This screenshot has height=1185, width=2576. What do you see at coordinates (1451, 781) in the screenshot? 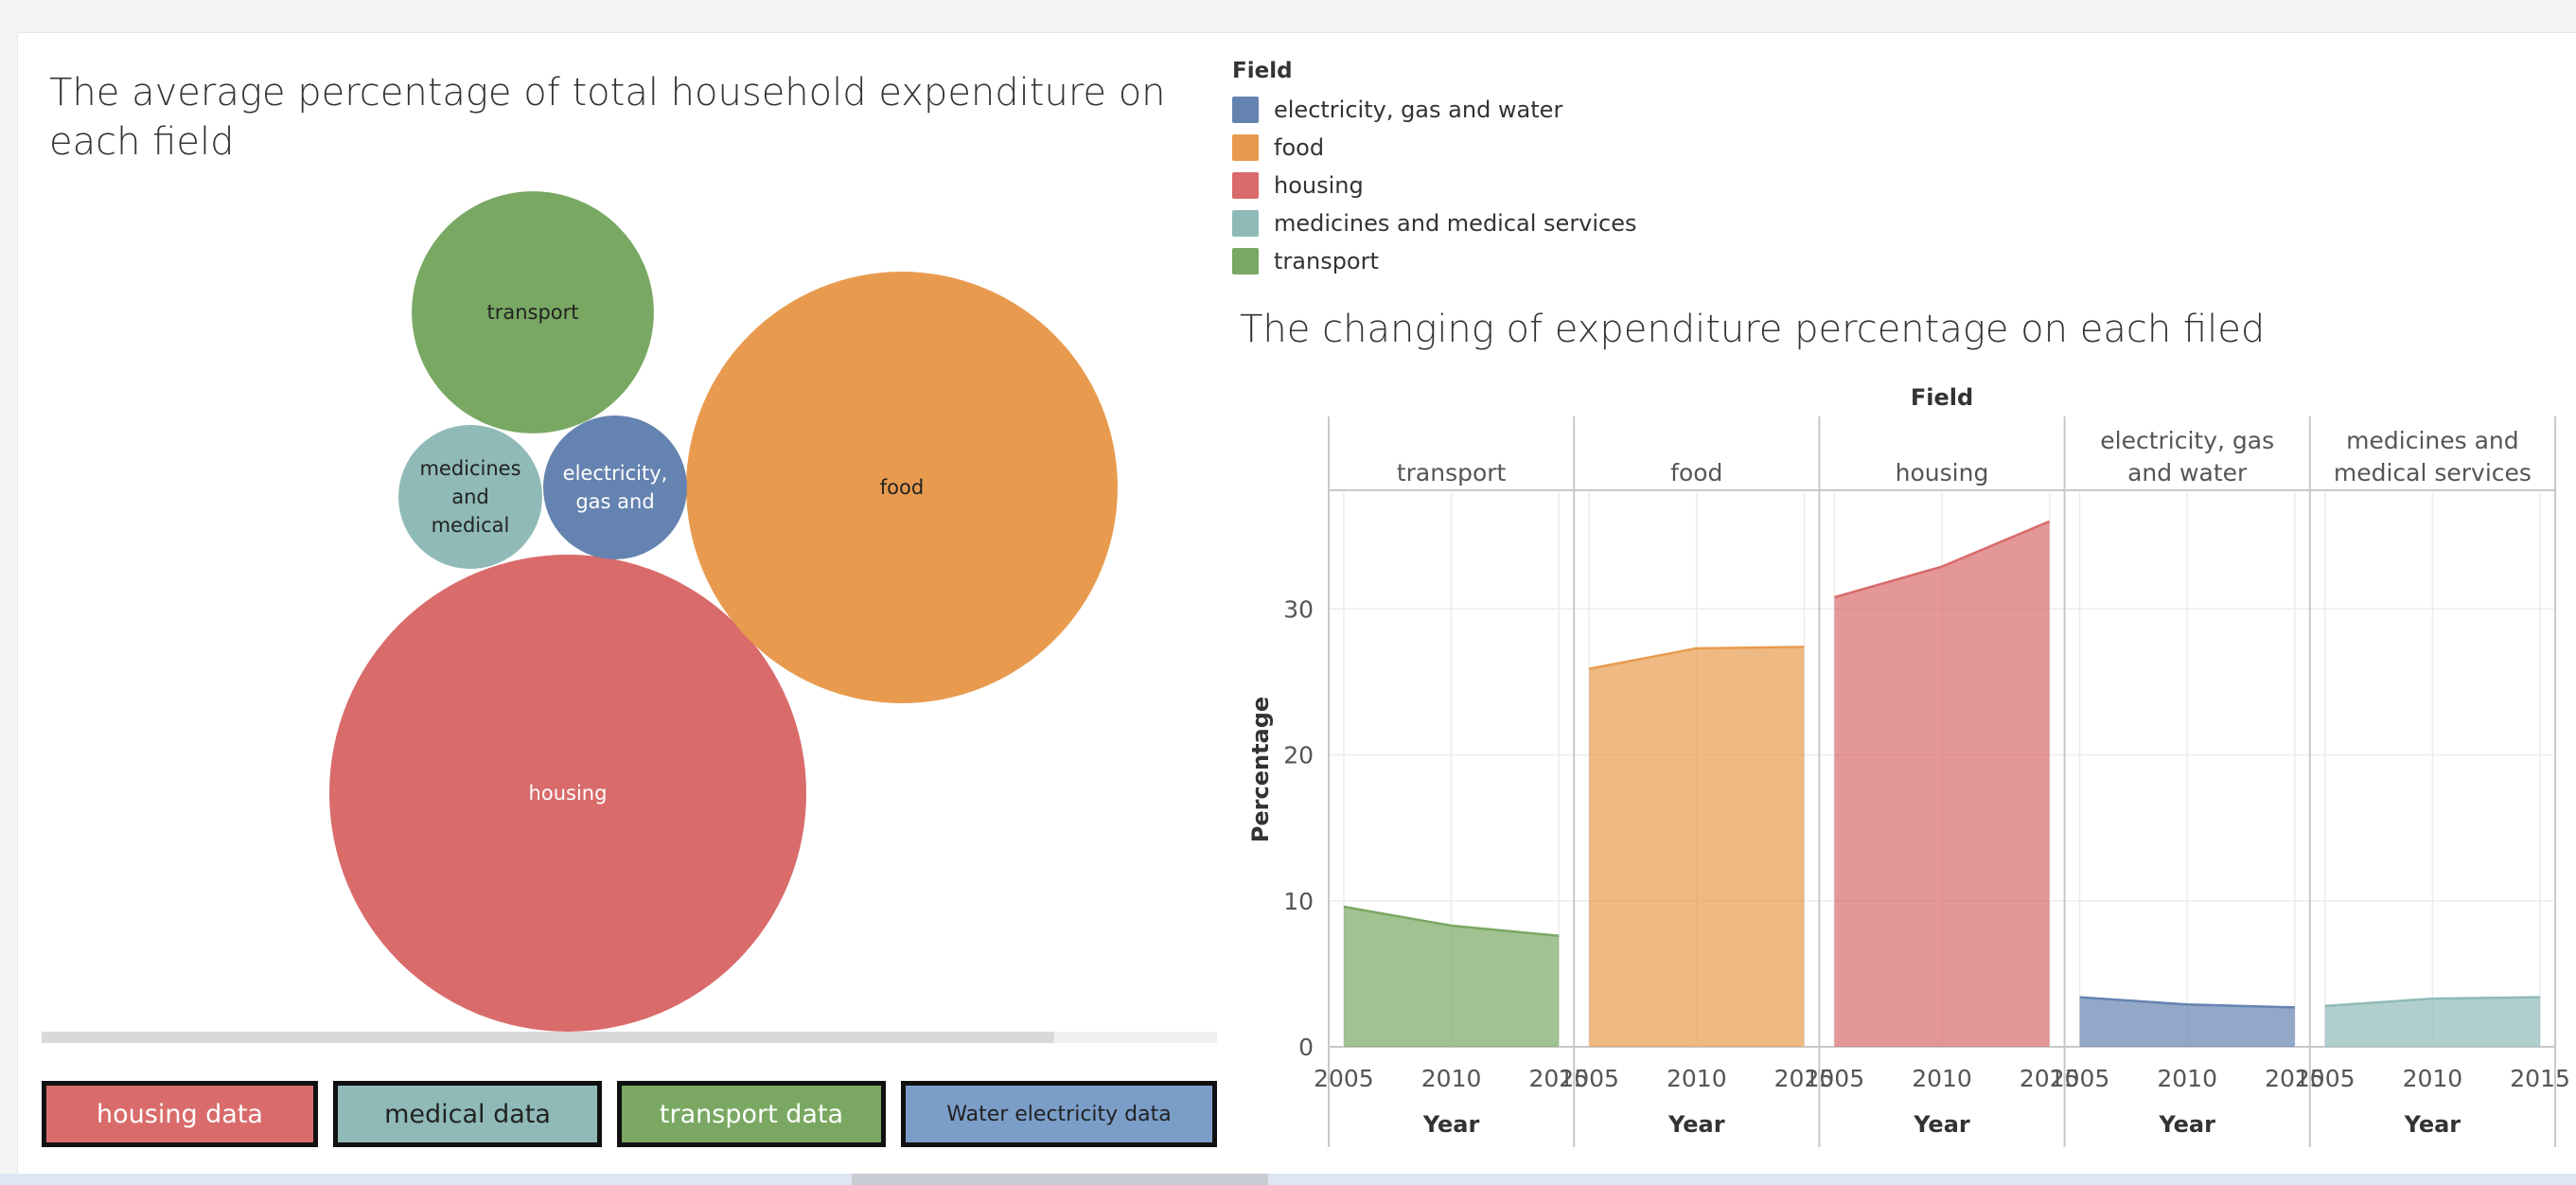
I see `panel-transport: transport 2005 2010 2015 Year` at bounding box center [1451, 781].